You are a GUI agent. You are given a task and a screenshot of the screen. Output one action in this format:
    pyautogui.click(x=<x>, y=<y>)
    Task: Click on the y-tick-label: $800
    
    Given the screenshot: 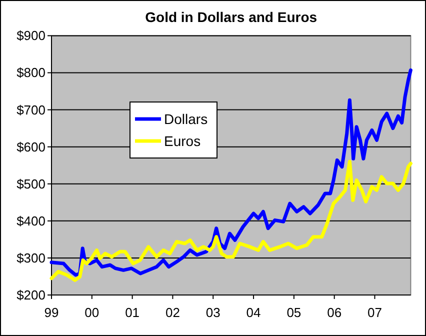 What is the action you would take?
    pyautogui.click(x=31, y=72)
    